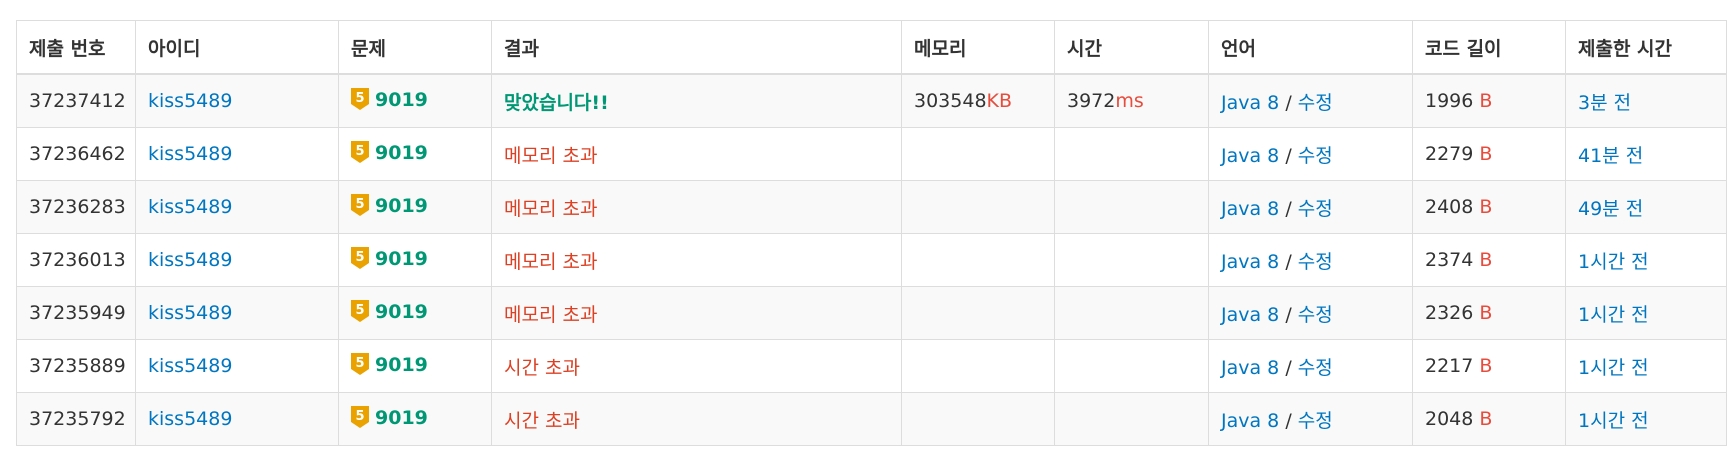  Describe the element at coordinates (1449, 260) in the screenshot. I see `code-length-value: 2374` at that location.